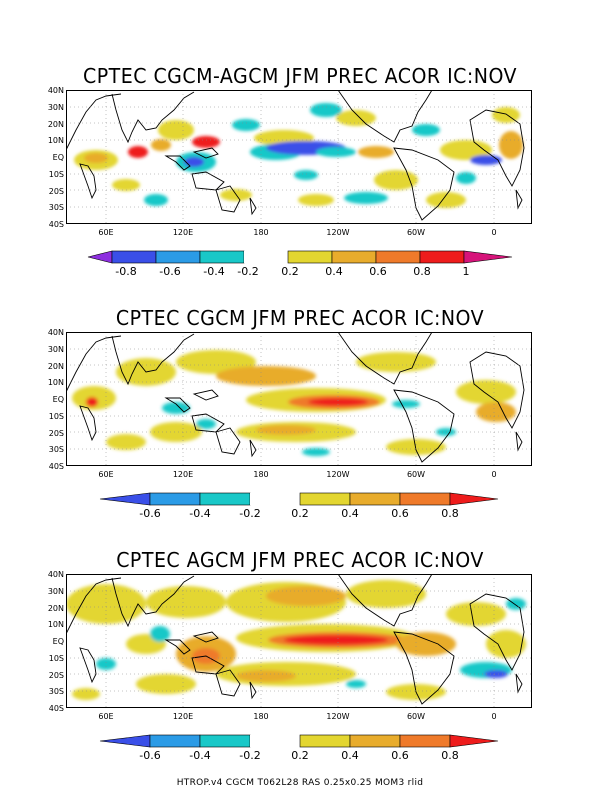 This screenshot has width=600, height=800. Describe the element at coordinates (450, 755) in the screenshot. I see `cbar3-label: 0.8` at that location.